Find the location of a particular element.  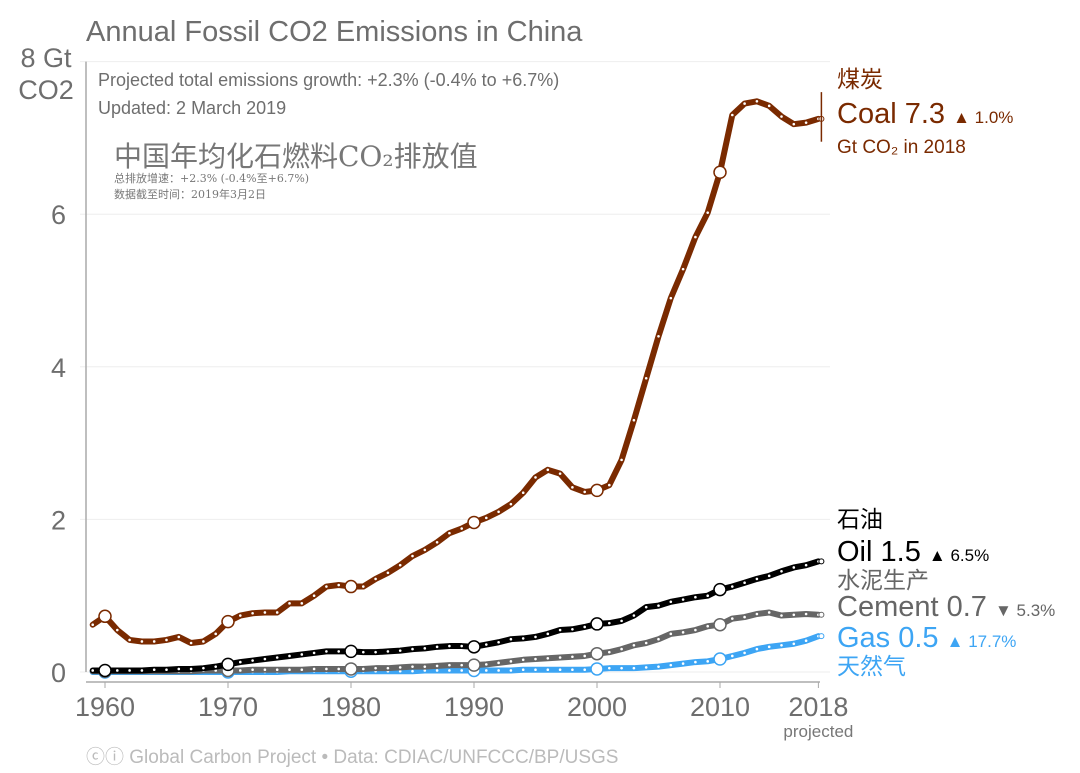

gas-cn-label: 天然气 is located at coordinates (871, 666).